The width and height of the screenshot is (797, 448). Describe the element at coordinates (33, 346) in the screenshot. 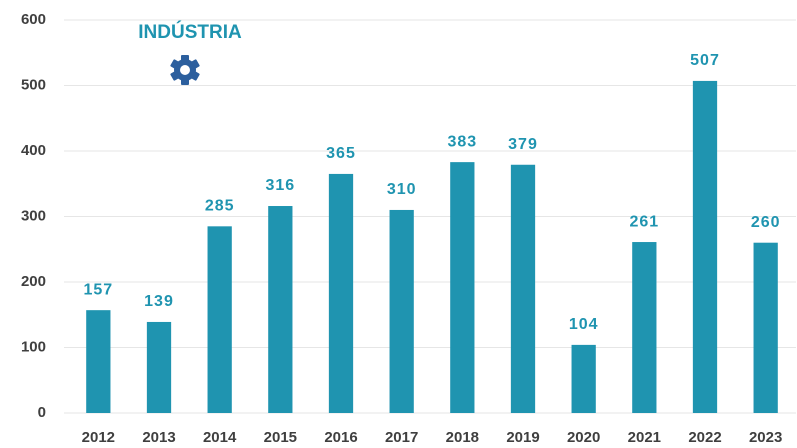

I see `y-tick-label: 100` at that location.